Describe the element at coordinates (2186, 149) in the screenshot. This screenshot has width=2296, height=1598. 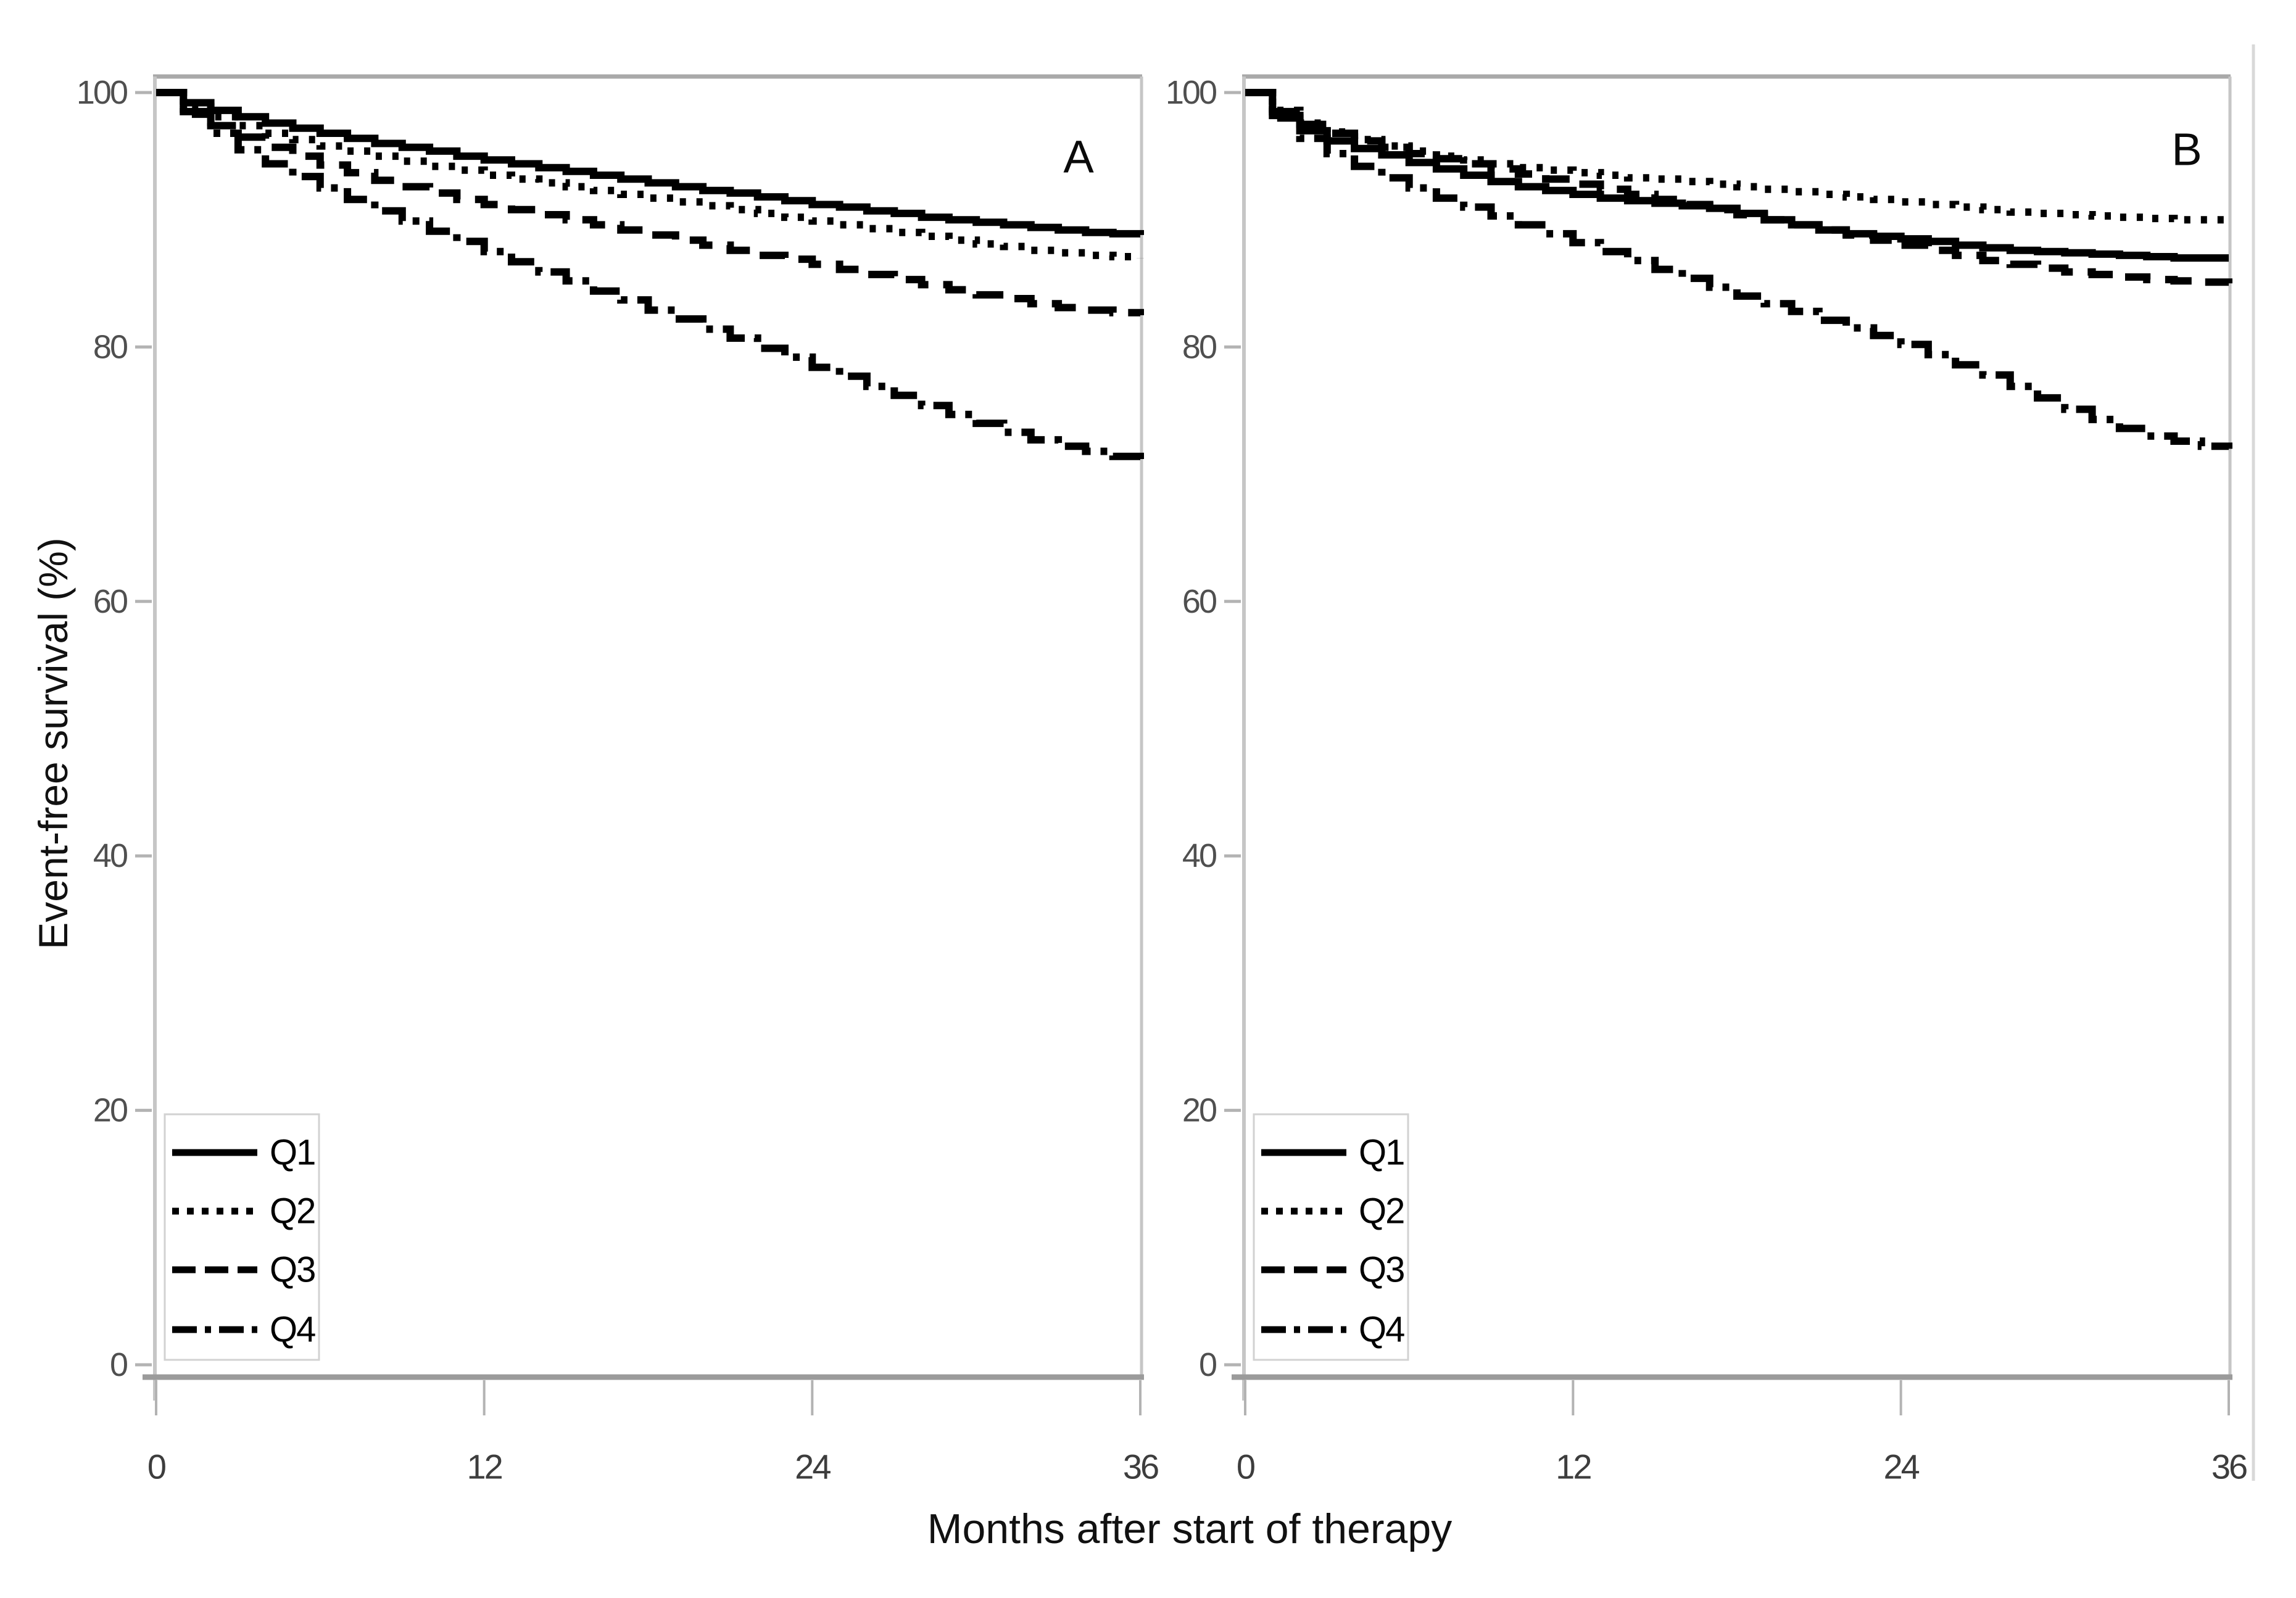
I see `panel-letter-b: B` at that location.